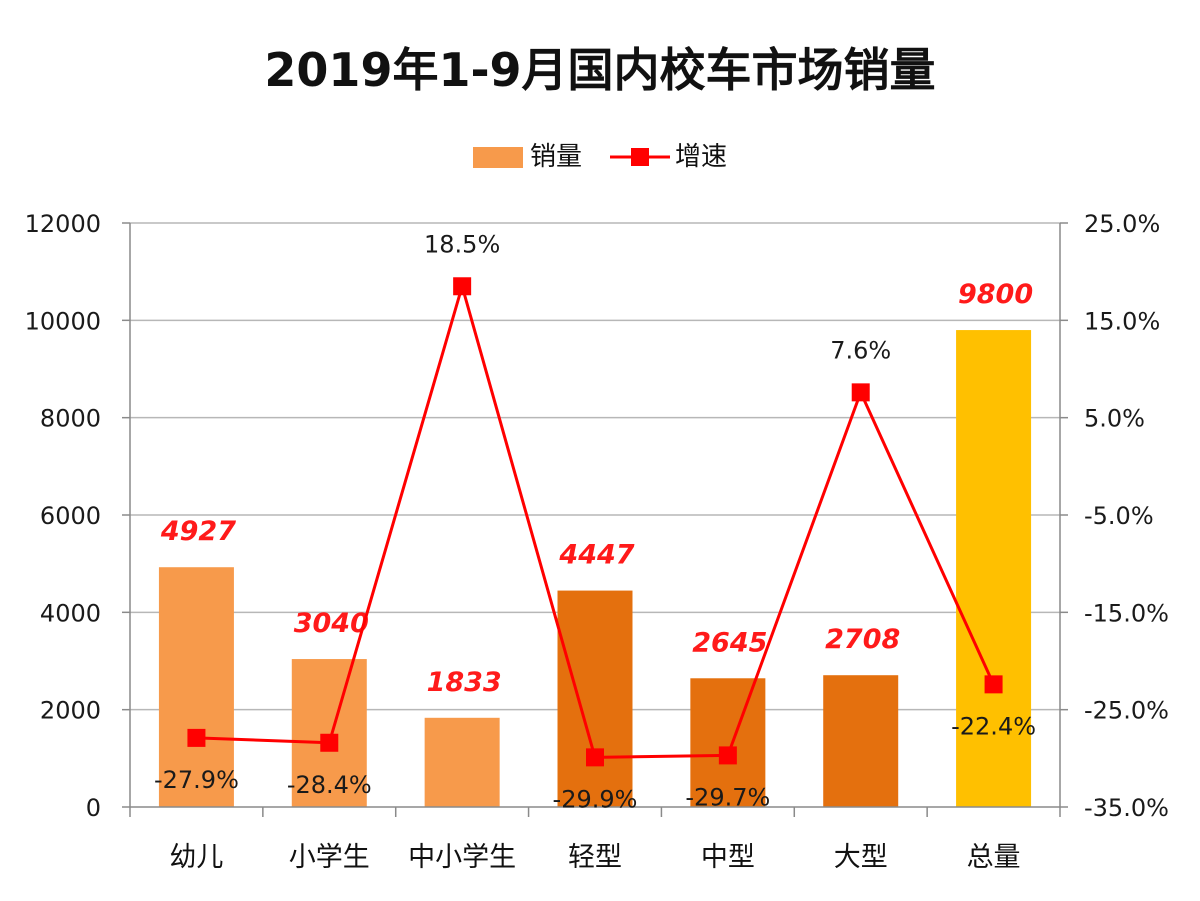  What do you see at coordinates (462, 857) in the screenshot?
I see `category-label: 中小学生` at bounding box center [462, 857].